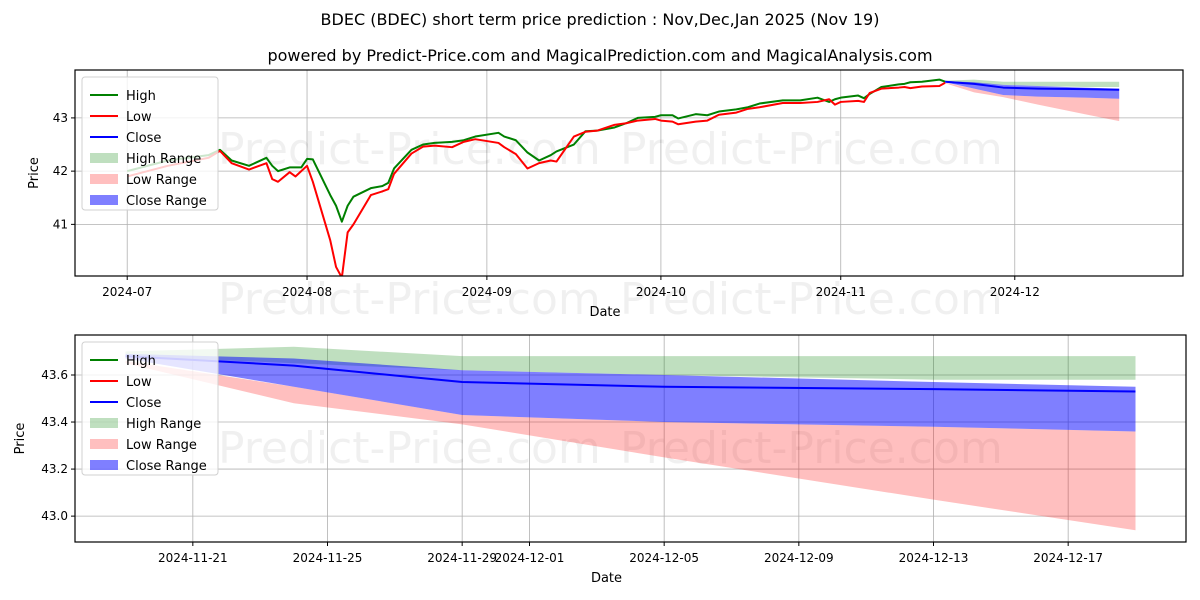 This screenshot has width=1200, height=600. What do you see at coordinates (661, 292) in the screenshot?
I see `x-tick-label: 2024-10` at bounding box center [661, 292].